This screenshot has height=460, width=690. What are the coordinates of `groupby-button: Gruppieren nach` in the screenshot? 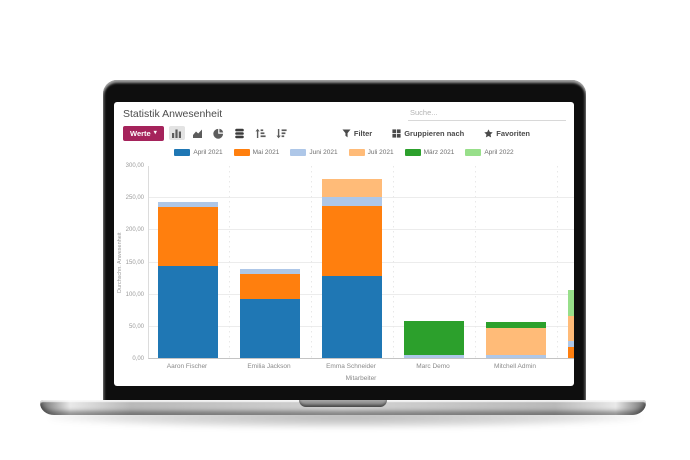 It's located at (428, 133).